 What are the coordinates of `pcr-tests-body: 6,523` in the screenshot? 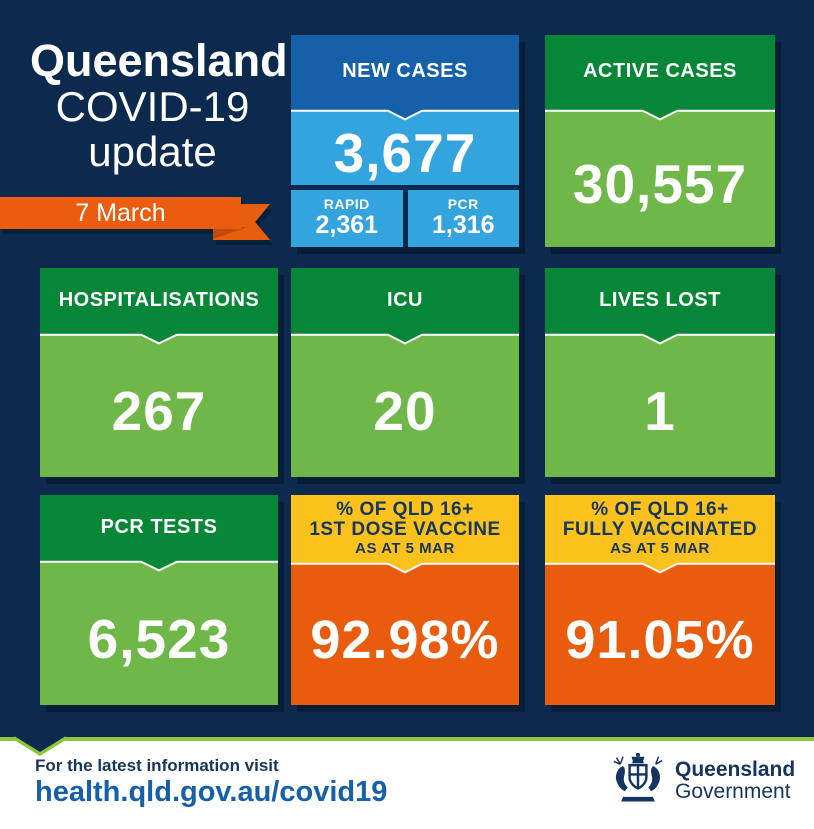 It's located at (159, 638).